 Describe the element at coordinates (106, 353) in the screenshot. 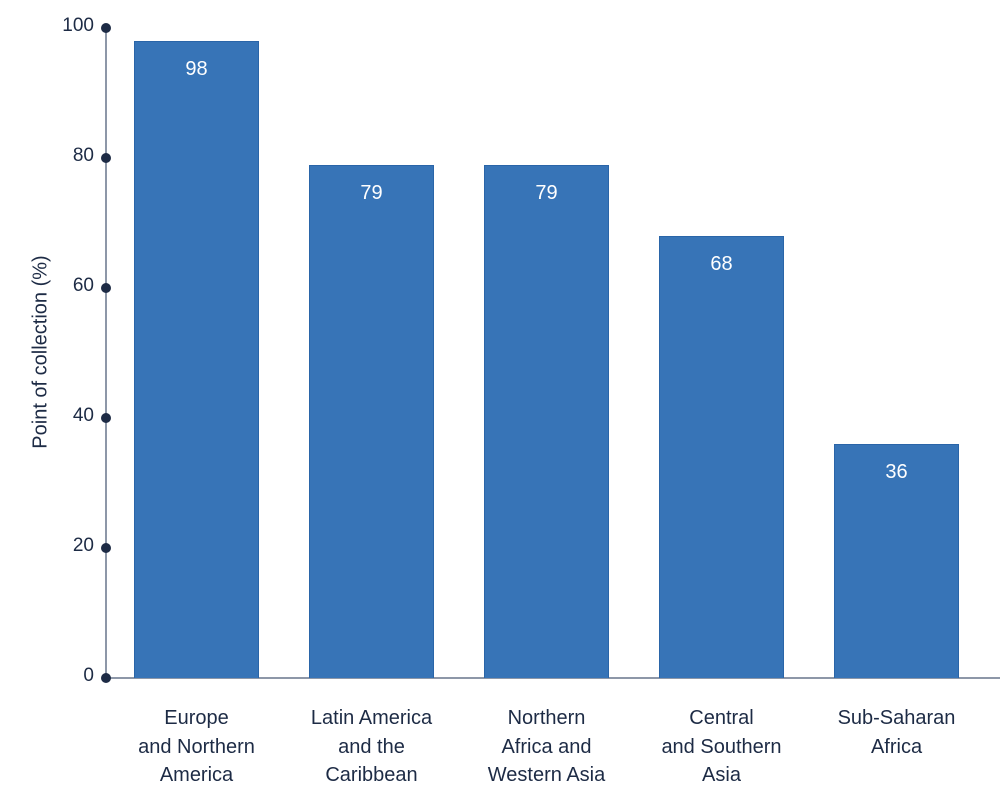

I see `y-axis-line` at that location.